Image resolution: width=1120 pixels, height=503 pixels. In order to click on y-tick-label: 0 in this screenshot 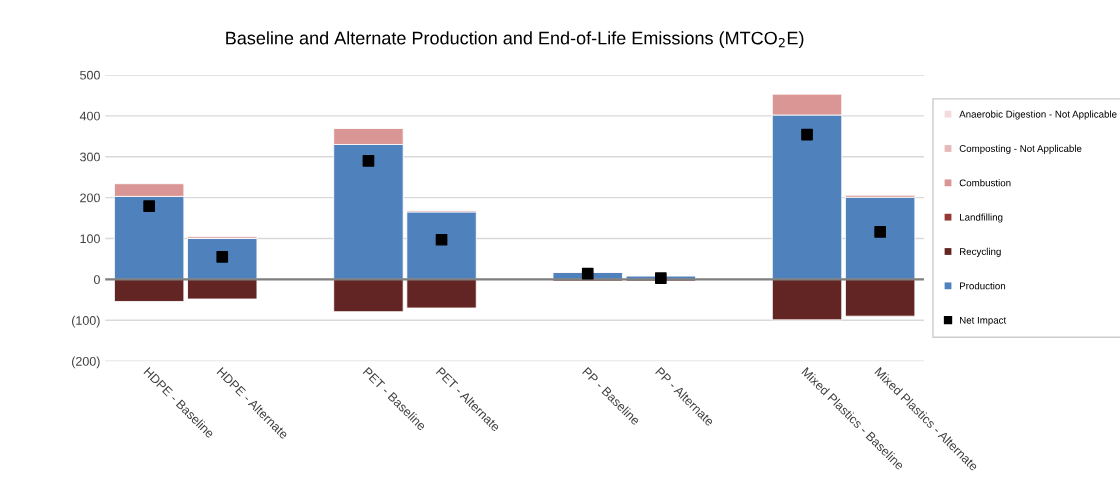, I will do `click(96, 280)`.